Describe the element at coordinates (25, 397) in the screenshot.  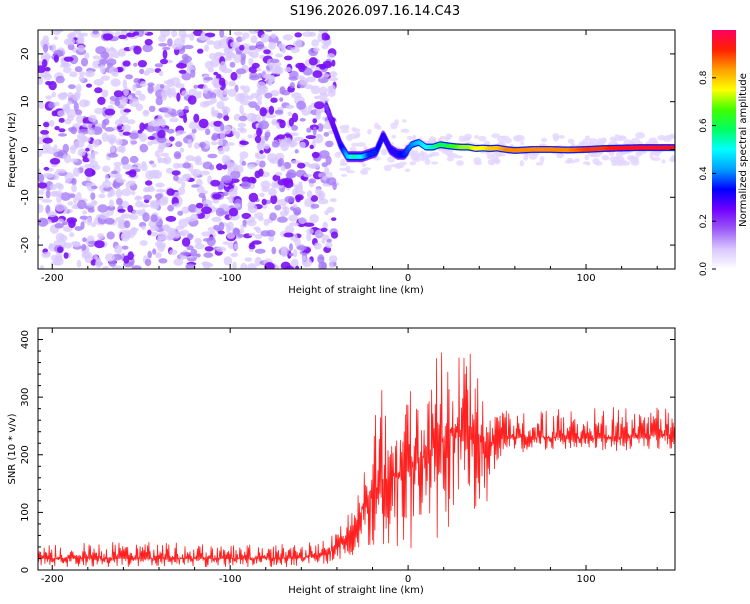
I see `snr-ytick-label: 300` at that location.